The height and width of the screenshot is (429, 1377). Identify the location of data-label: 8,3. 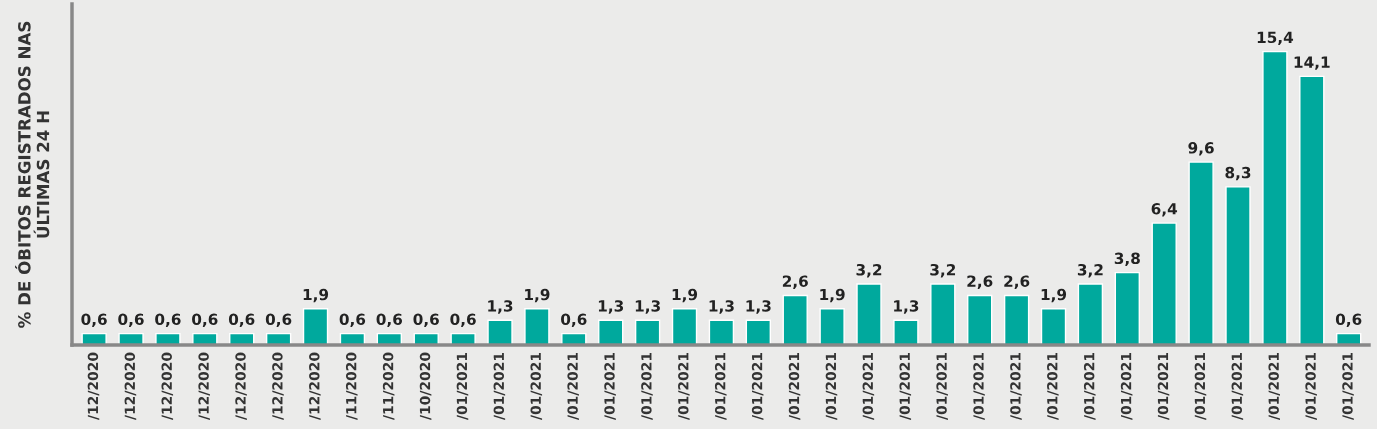
(1238, 173).